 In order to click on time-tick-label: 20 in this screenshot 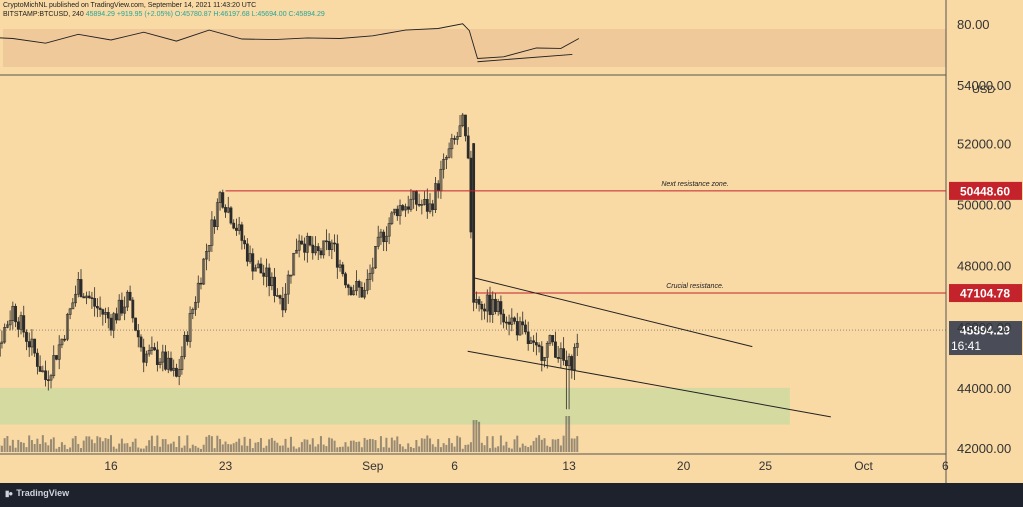, I will do `click(684, 466)`.